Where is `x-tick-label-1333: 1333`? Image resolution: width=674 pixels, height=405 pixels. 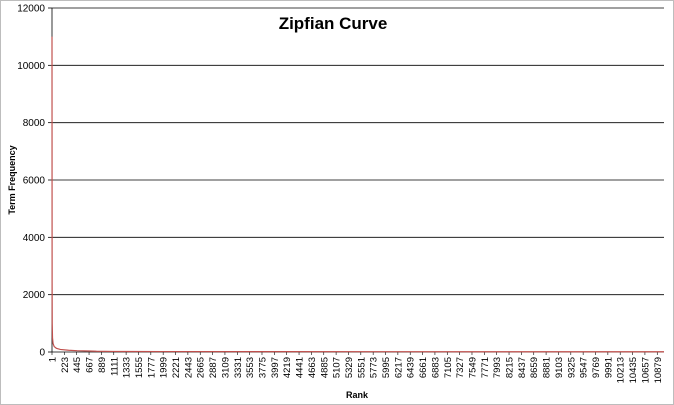
x-tick-label-1333: 1333 is located at coordinates (127, 367).